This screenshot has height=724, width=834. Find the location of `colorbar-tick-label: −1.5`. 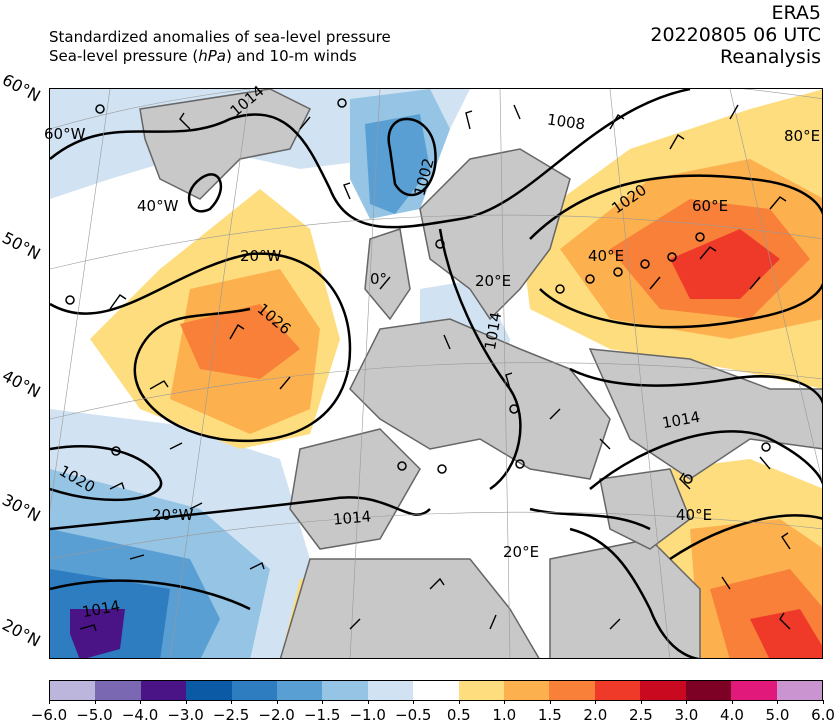

colorbar-tick-label: −1.5 is located at coordinates (322, 715).